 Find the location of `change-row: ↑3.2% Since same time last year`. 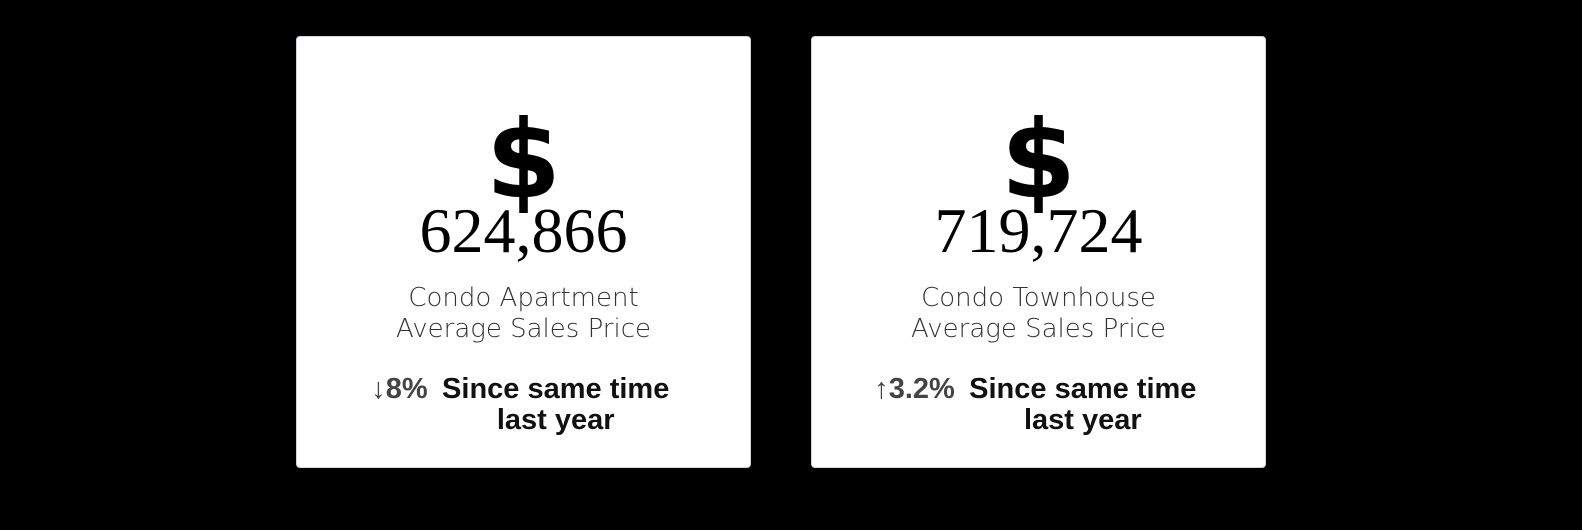

change-row: ↑3.2% Since same time last year is located at coordinates (1038, 405).